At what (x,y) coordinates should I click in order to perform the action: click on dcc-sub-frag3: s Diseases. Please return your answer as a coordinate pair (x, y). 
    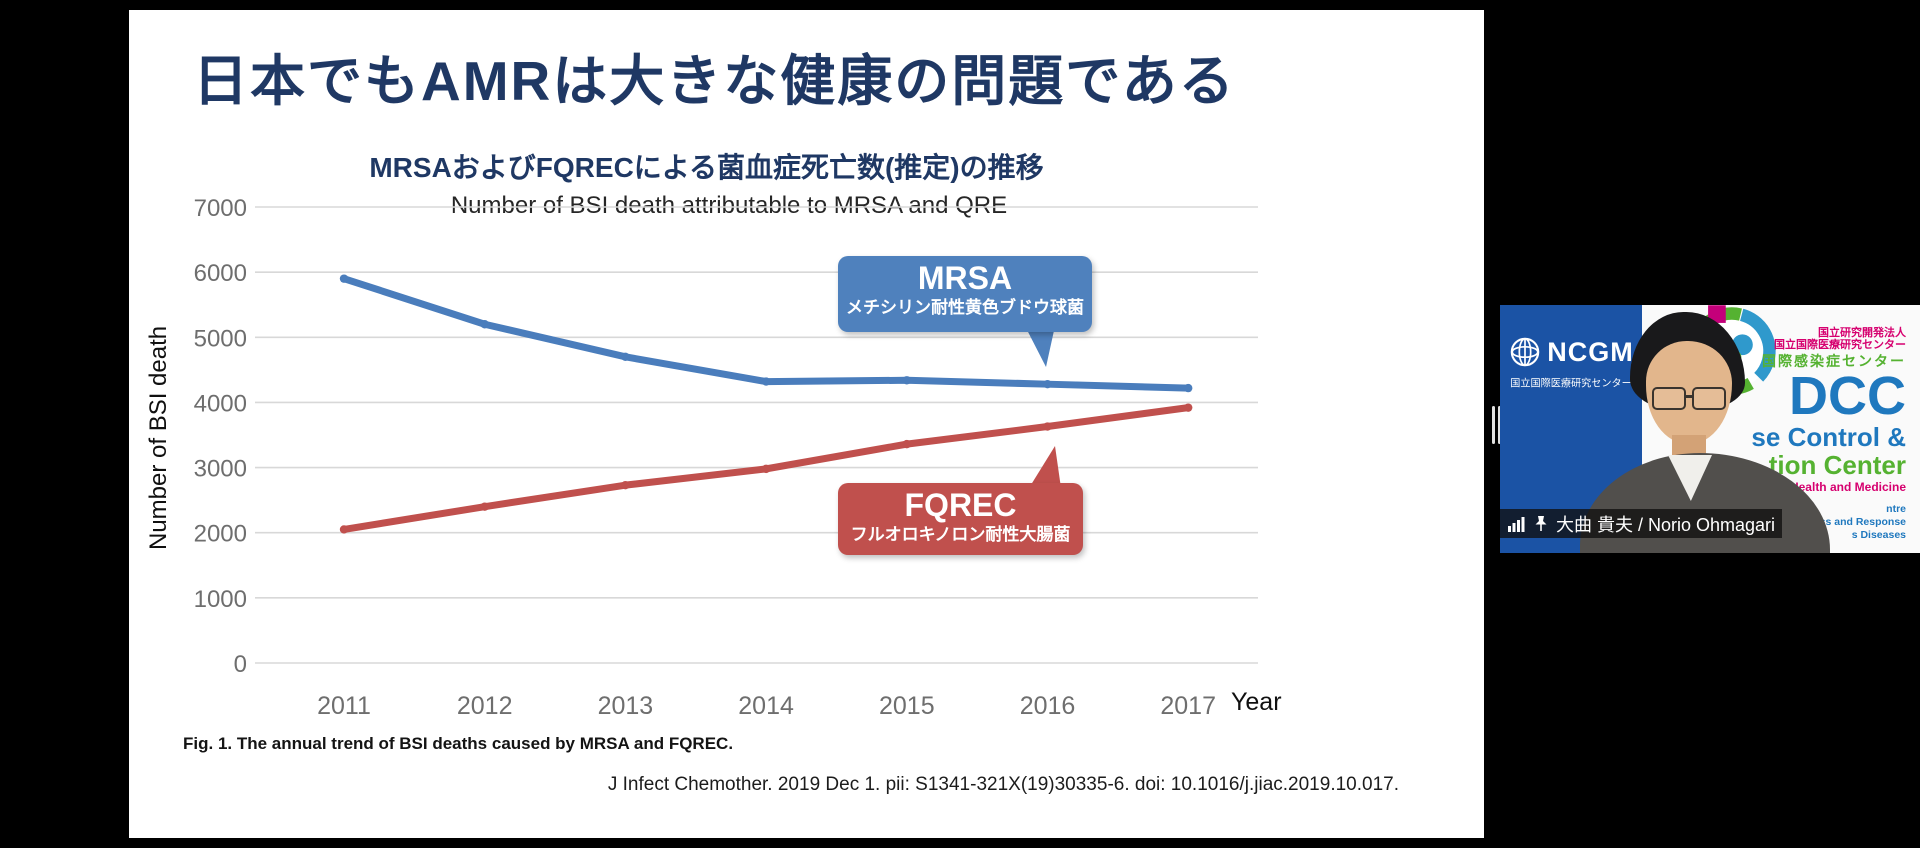
    Looking at the image, I should click on (1878, 534).